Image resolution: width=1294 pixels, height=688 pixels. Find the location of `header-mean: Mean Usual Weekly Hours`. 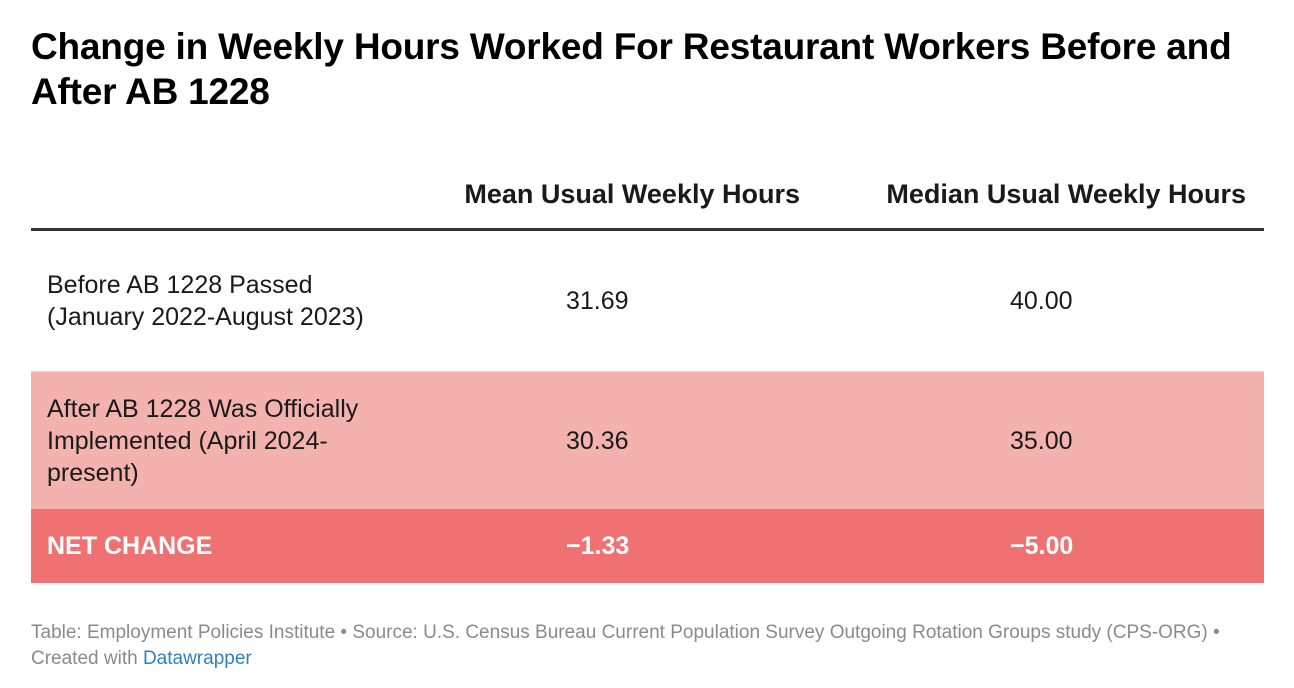

header-mean: Mean Usual Weekly Hours is located at coordinates (598, 195).